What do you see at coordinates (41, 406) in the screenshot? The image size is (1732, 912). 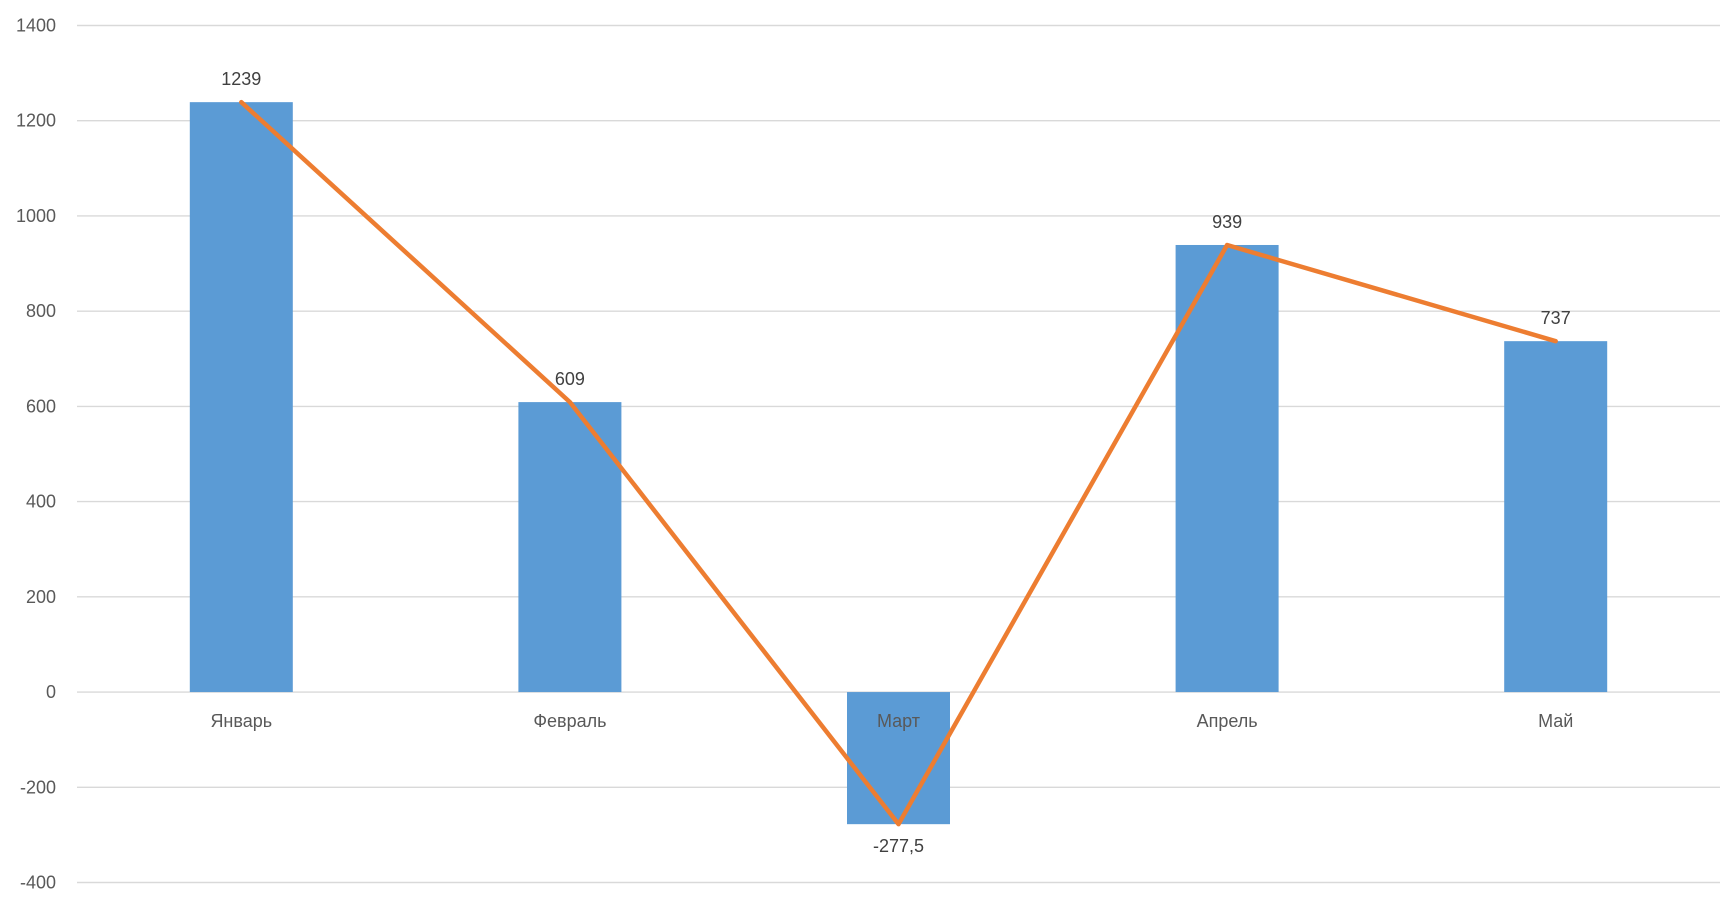 I see `y-axis-tick-label: 600` at bounding box center [41, 406].